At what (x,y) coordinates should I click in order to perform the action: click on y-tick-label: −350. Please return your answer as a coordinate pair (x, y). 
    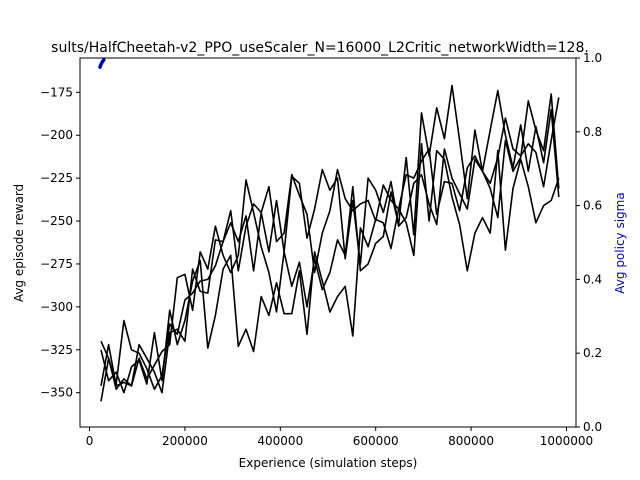
    Looking at the image, I should click on (56, 393).